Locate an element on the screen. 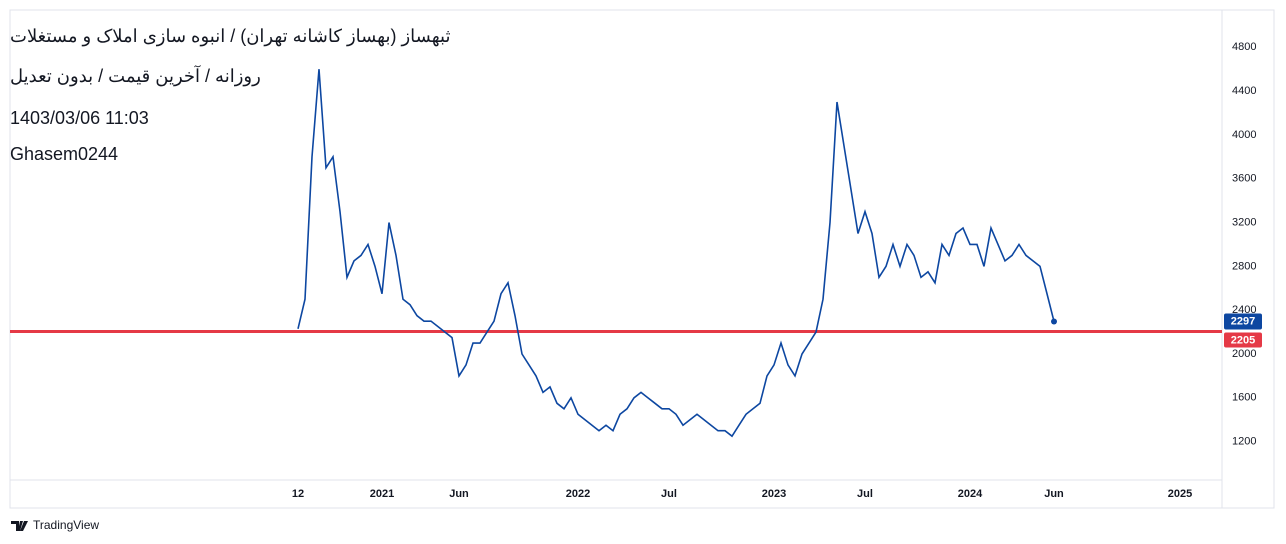 The width and height of the screenshot is (1286, 544). x-tick-label: 2021 is located at coordinates (382, 494).